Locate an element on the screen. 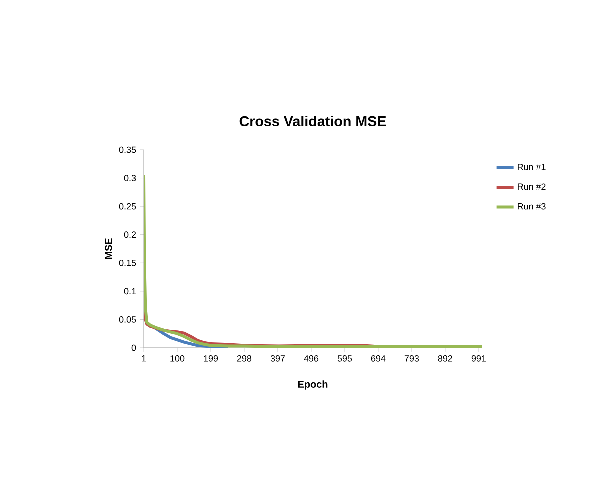 The image size is (599, 481). x-tick-label: 496 is located at coordinates (311, 359).